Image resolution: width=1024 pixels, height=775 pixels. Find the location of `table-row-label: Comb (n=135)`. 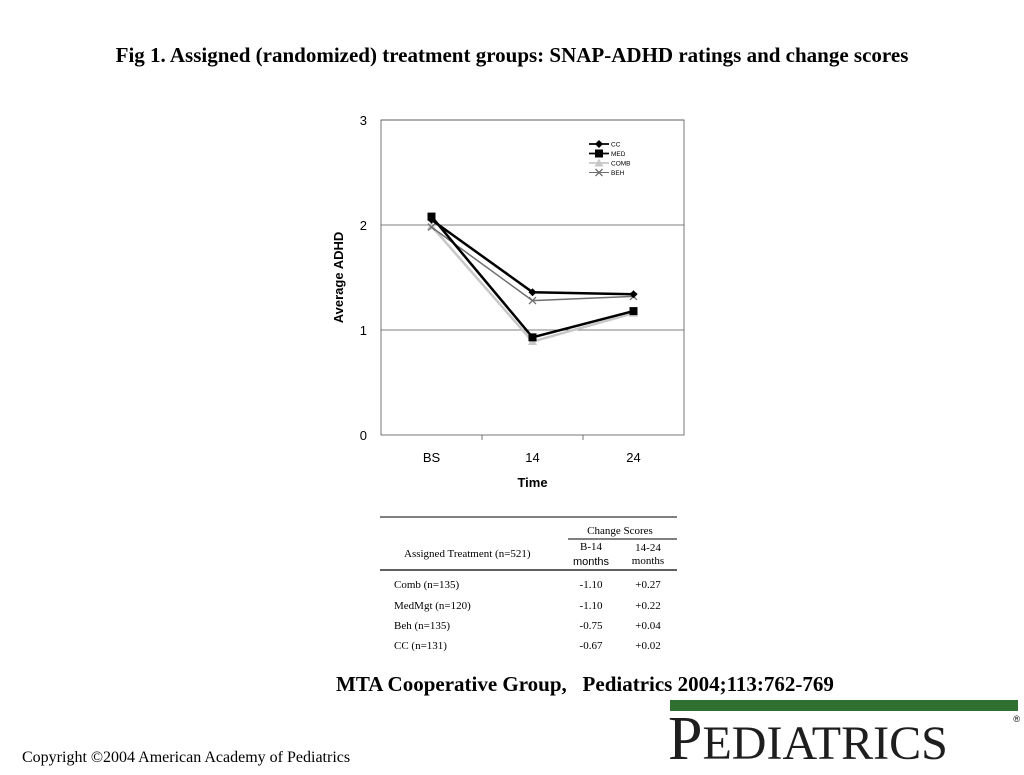

table-row-label: Comb (n=135) is located at coordinates (427, 585).